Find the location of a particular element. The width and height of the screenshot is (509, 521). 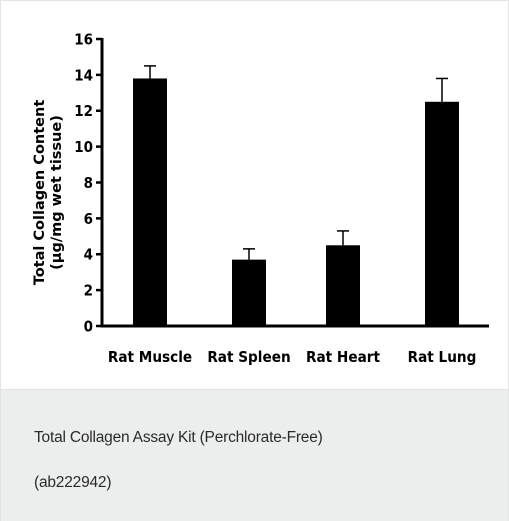

y-tick-label: 10 is located at coordinates (83, 148).